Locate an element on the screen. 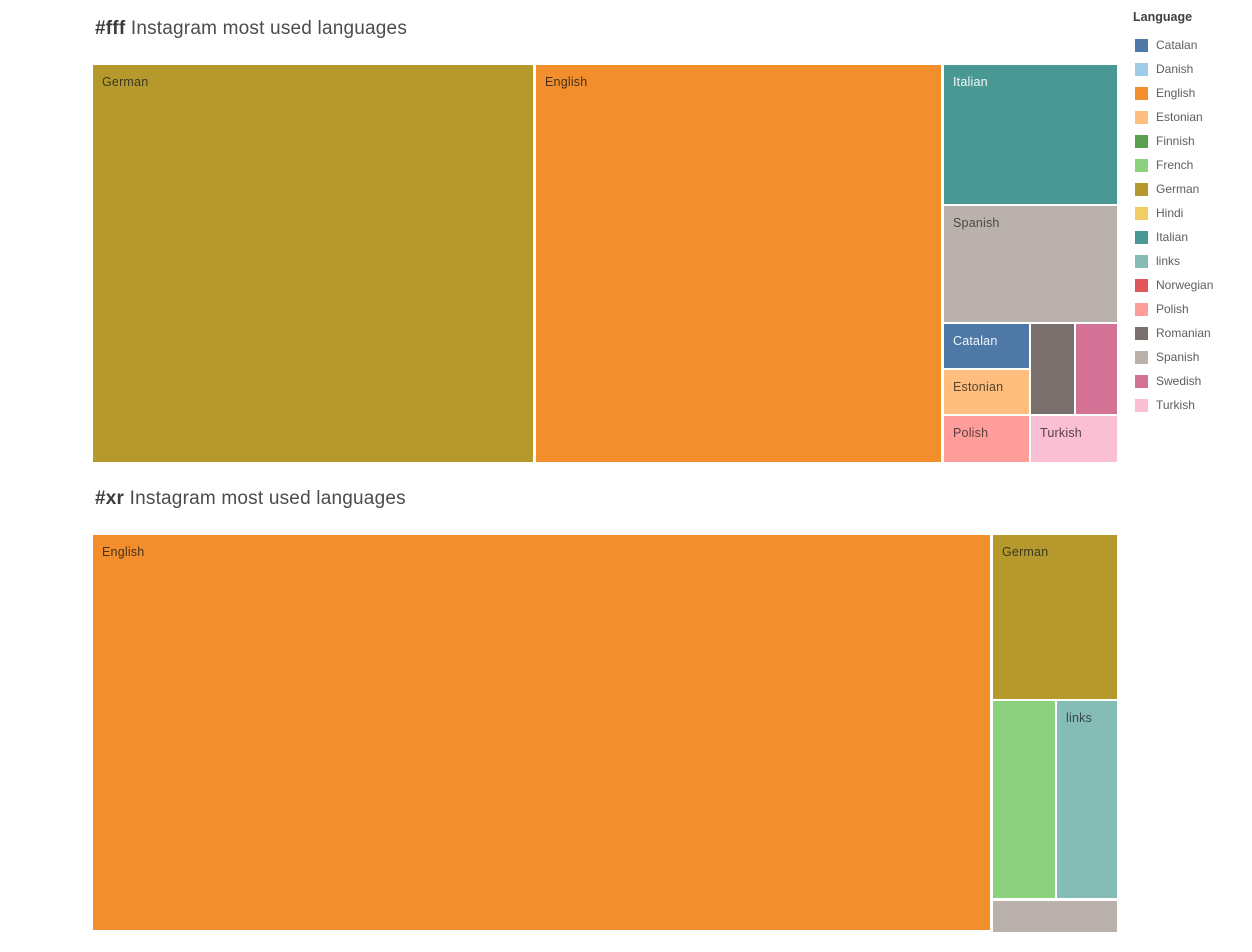 Image resolution: width=1252 pixels, height=952 pixels. legend-item-norwegian: Norwegian is located at coordinates (1190, 285).